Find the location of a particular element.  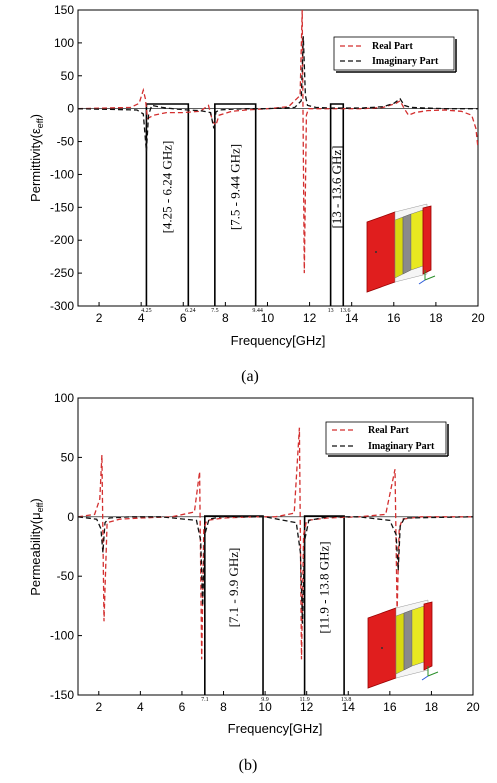

band: [4.25 - 6.24 GHz] 4.25 6.24 is located at coordinates (168, 208).